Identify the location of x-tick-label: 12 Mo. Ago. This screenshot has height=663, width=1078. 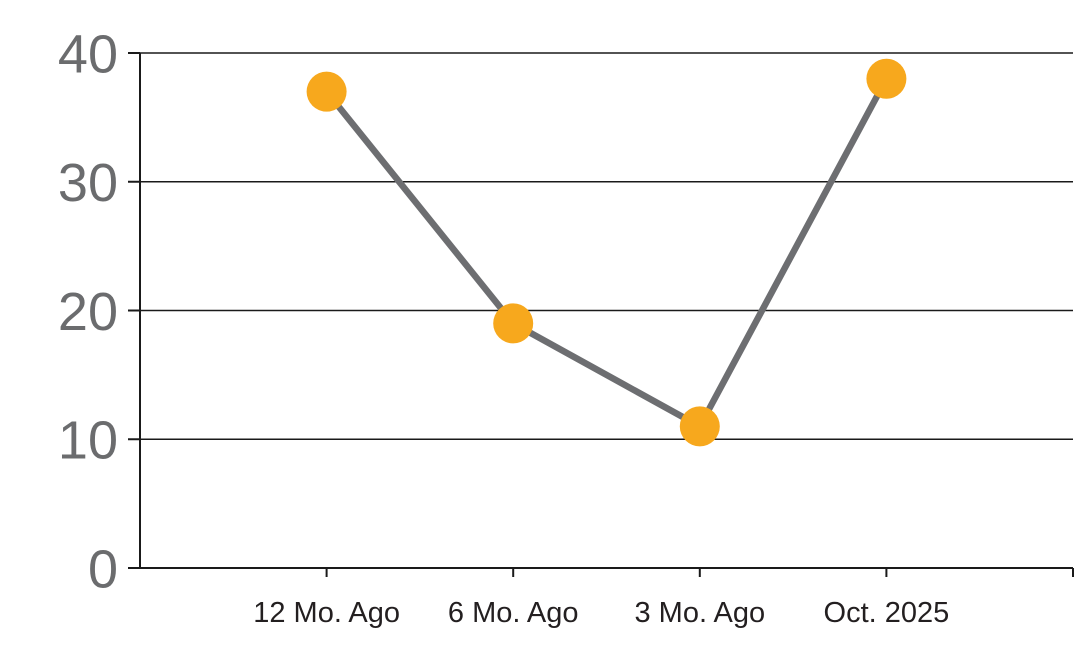
(326, 613).